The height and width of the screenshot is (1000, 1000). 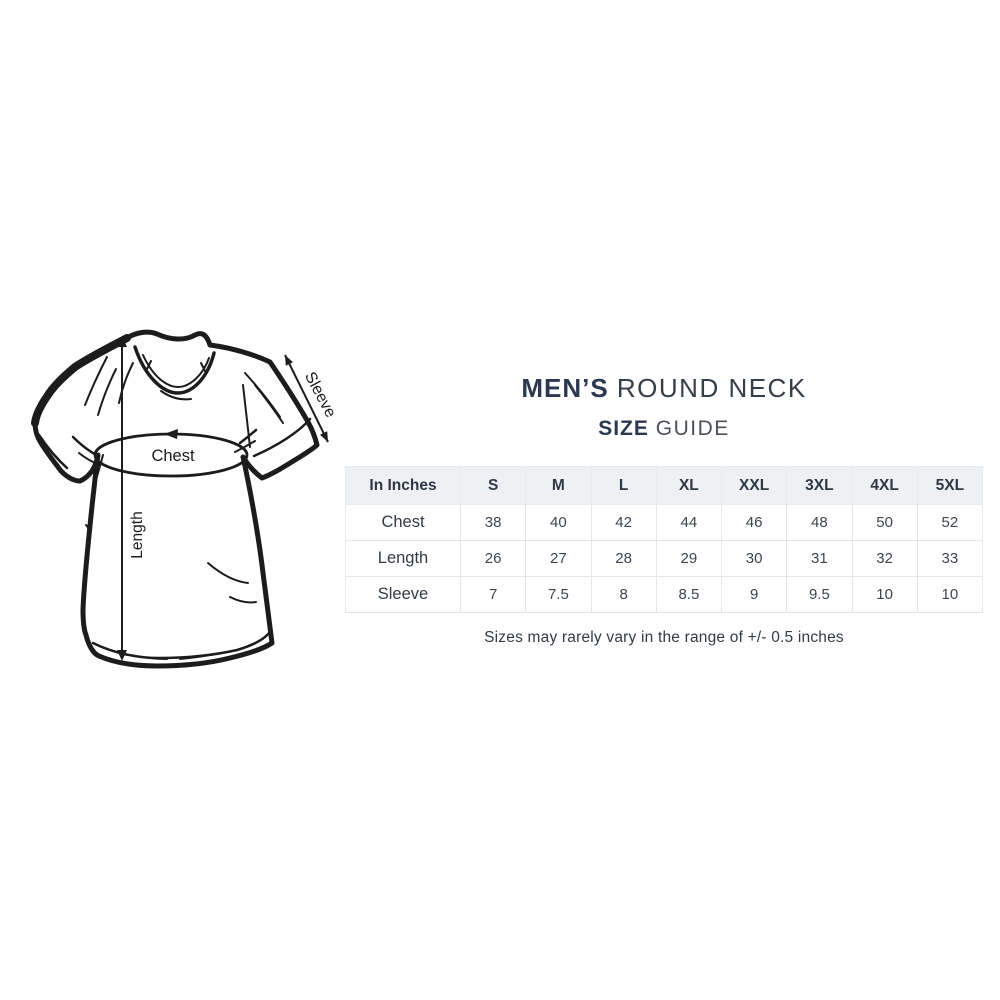 I want to click on size-col-header: S, so click(x=493, y=485).